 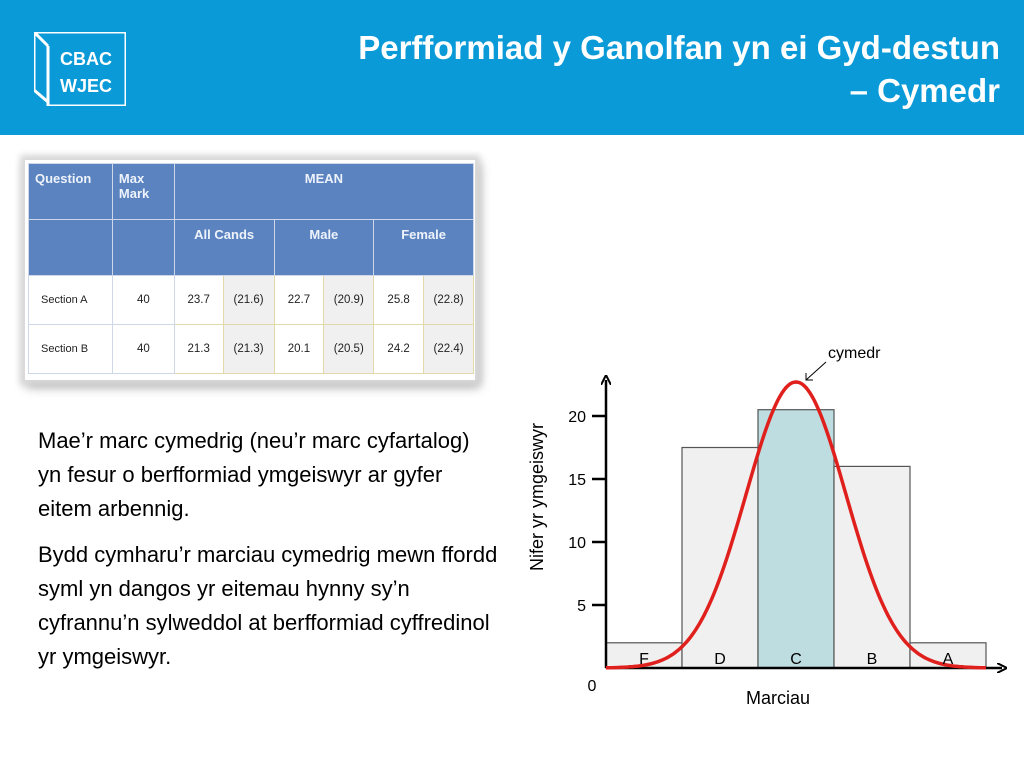 I want to click on curve-label: cymedr, so click(x=854, y=353).